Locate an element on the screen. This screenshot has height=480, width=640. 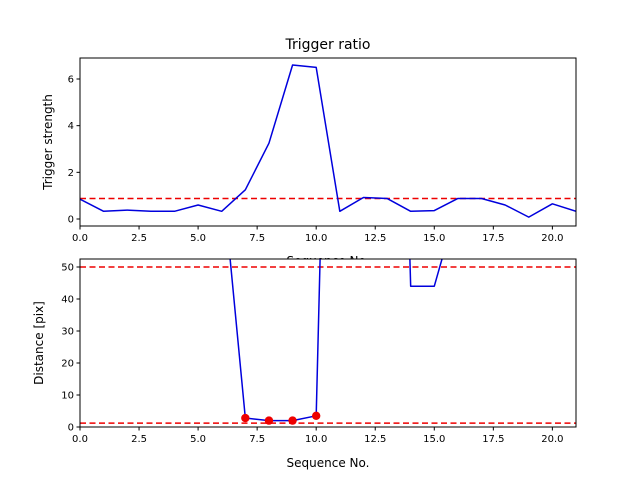
trigger-plot-title: Trigger ratio is located at coordinates (327, 45).